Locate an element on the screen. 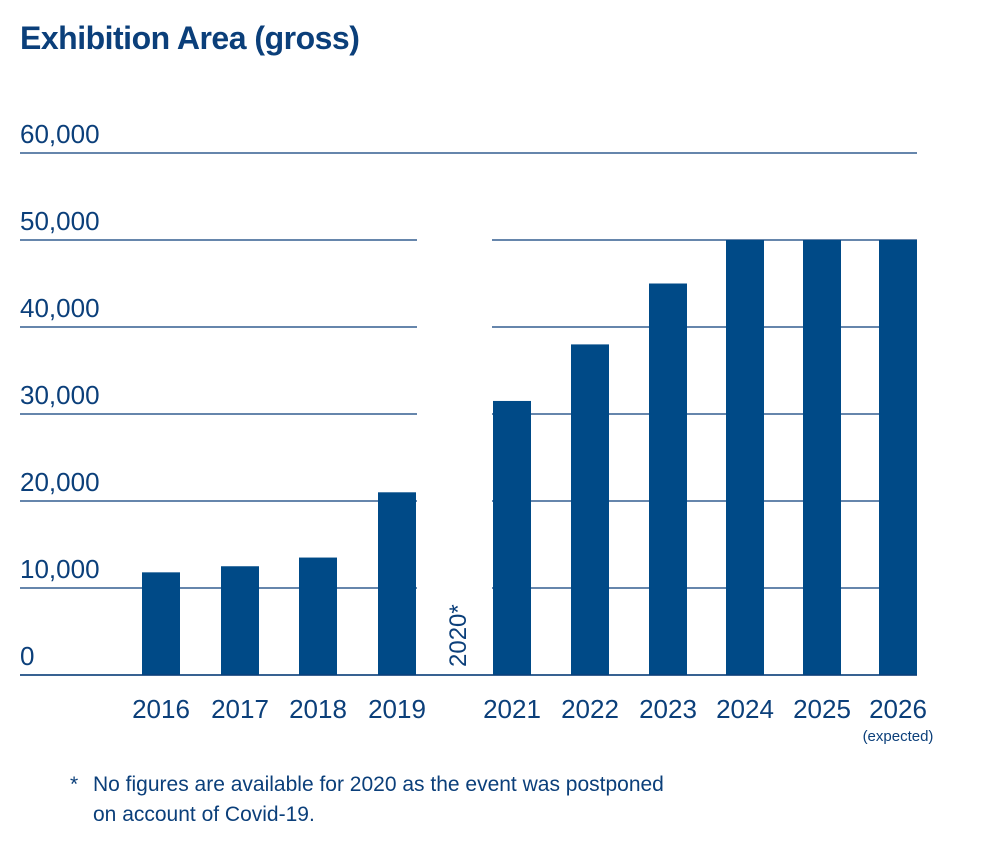 Image resolution: width=985 pixels, height=866 pixels. x-tick-note: (expected) is located at coordinates (898, 736).